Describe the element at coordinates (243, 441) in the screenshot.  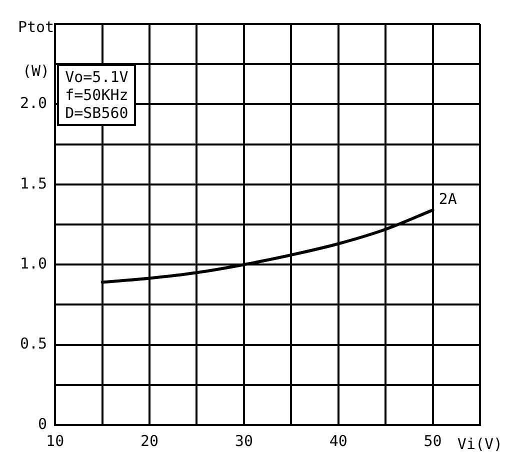
I see `x-tick-label: 30` at that location.